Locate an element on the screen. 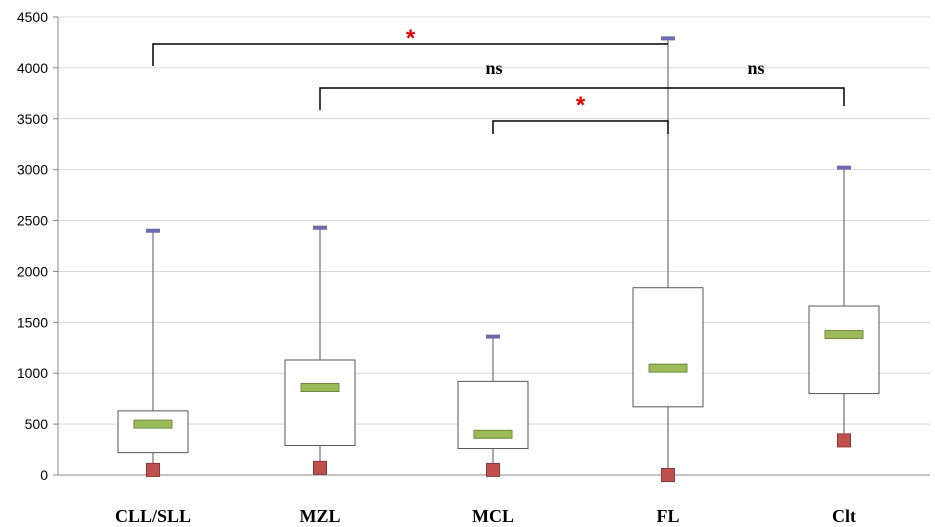 This screenshot has width=935, height=527. box-mcl is located at coordinates (493, 405).